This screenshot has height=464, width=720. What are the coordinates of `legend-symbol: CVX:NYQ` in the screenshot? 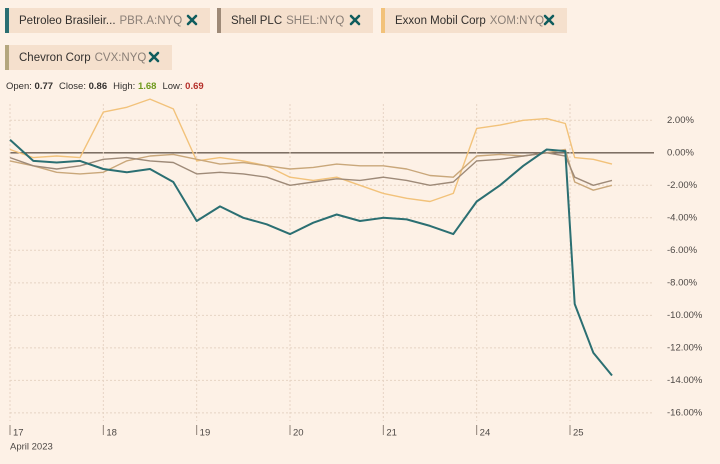 It's located at (120, 57).